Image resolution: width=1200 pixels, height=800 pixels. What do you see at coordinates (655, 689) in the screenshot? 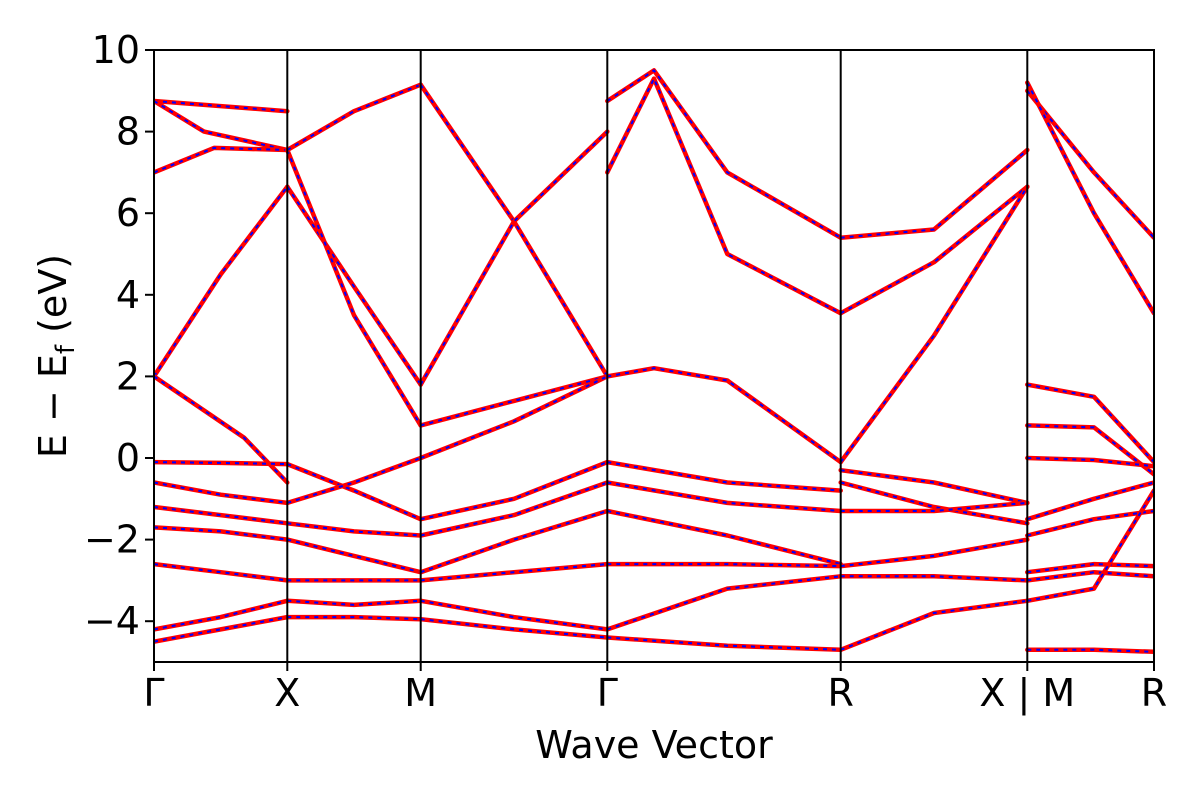
I see `x-axis: Γ X M Γ R X | M R` at bounding box center [655, 689].